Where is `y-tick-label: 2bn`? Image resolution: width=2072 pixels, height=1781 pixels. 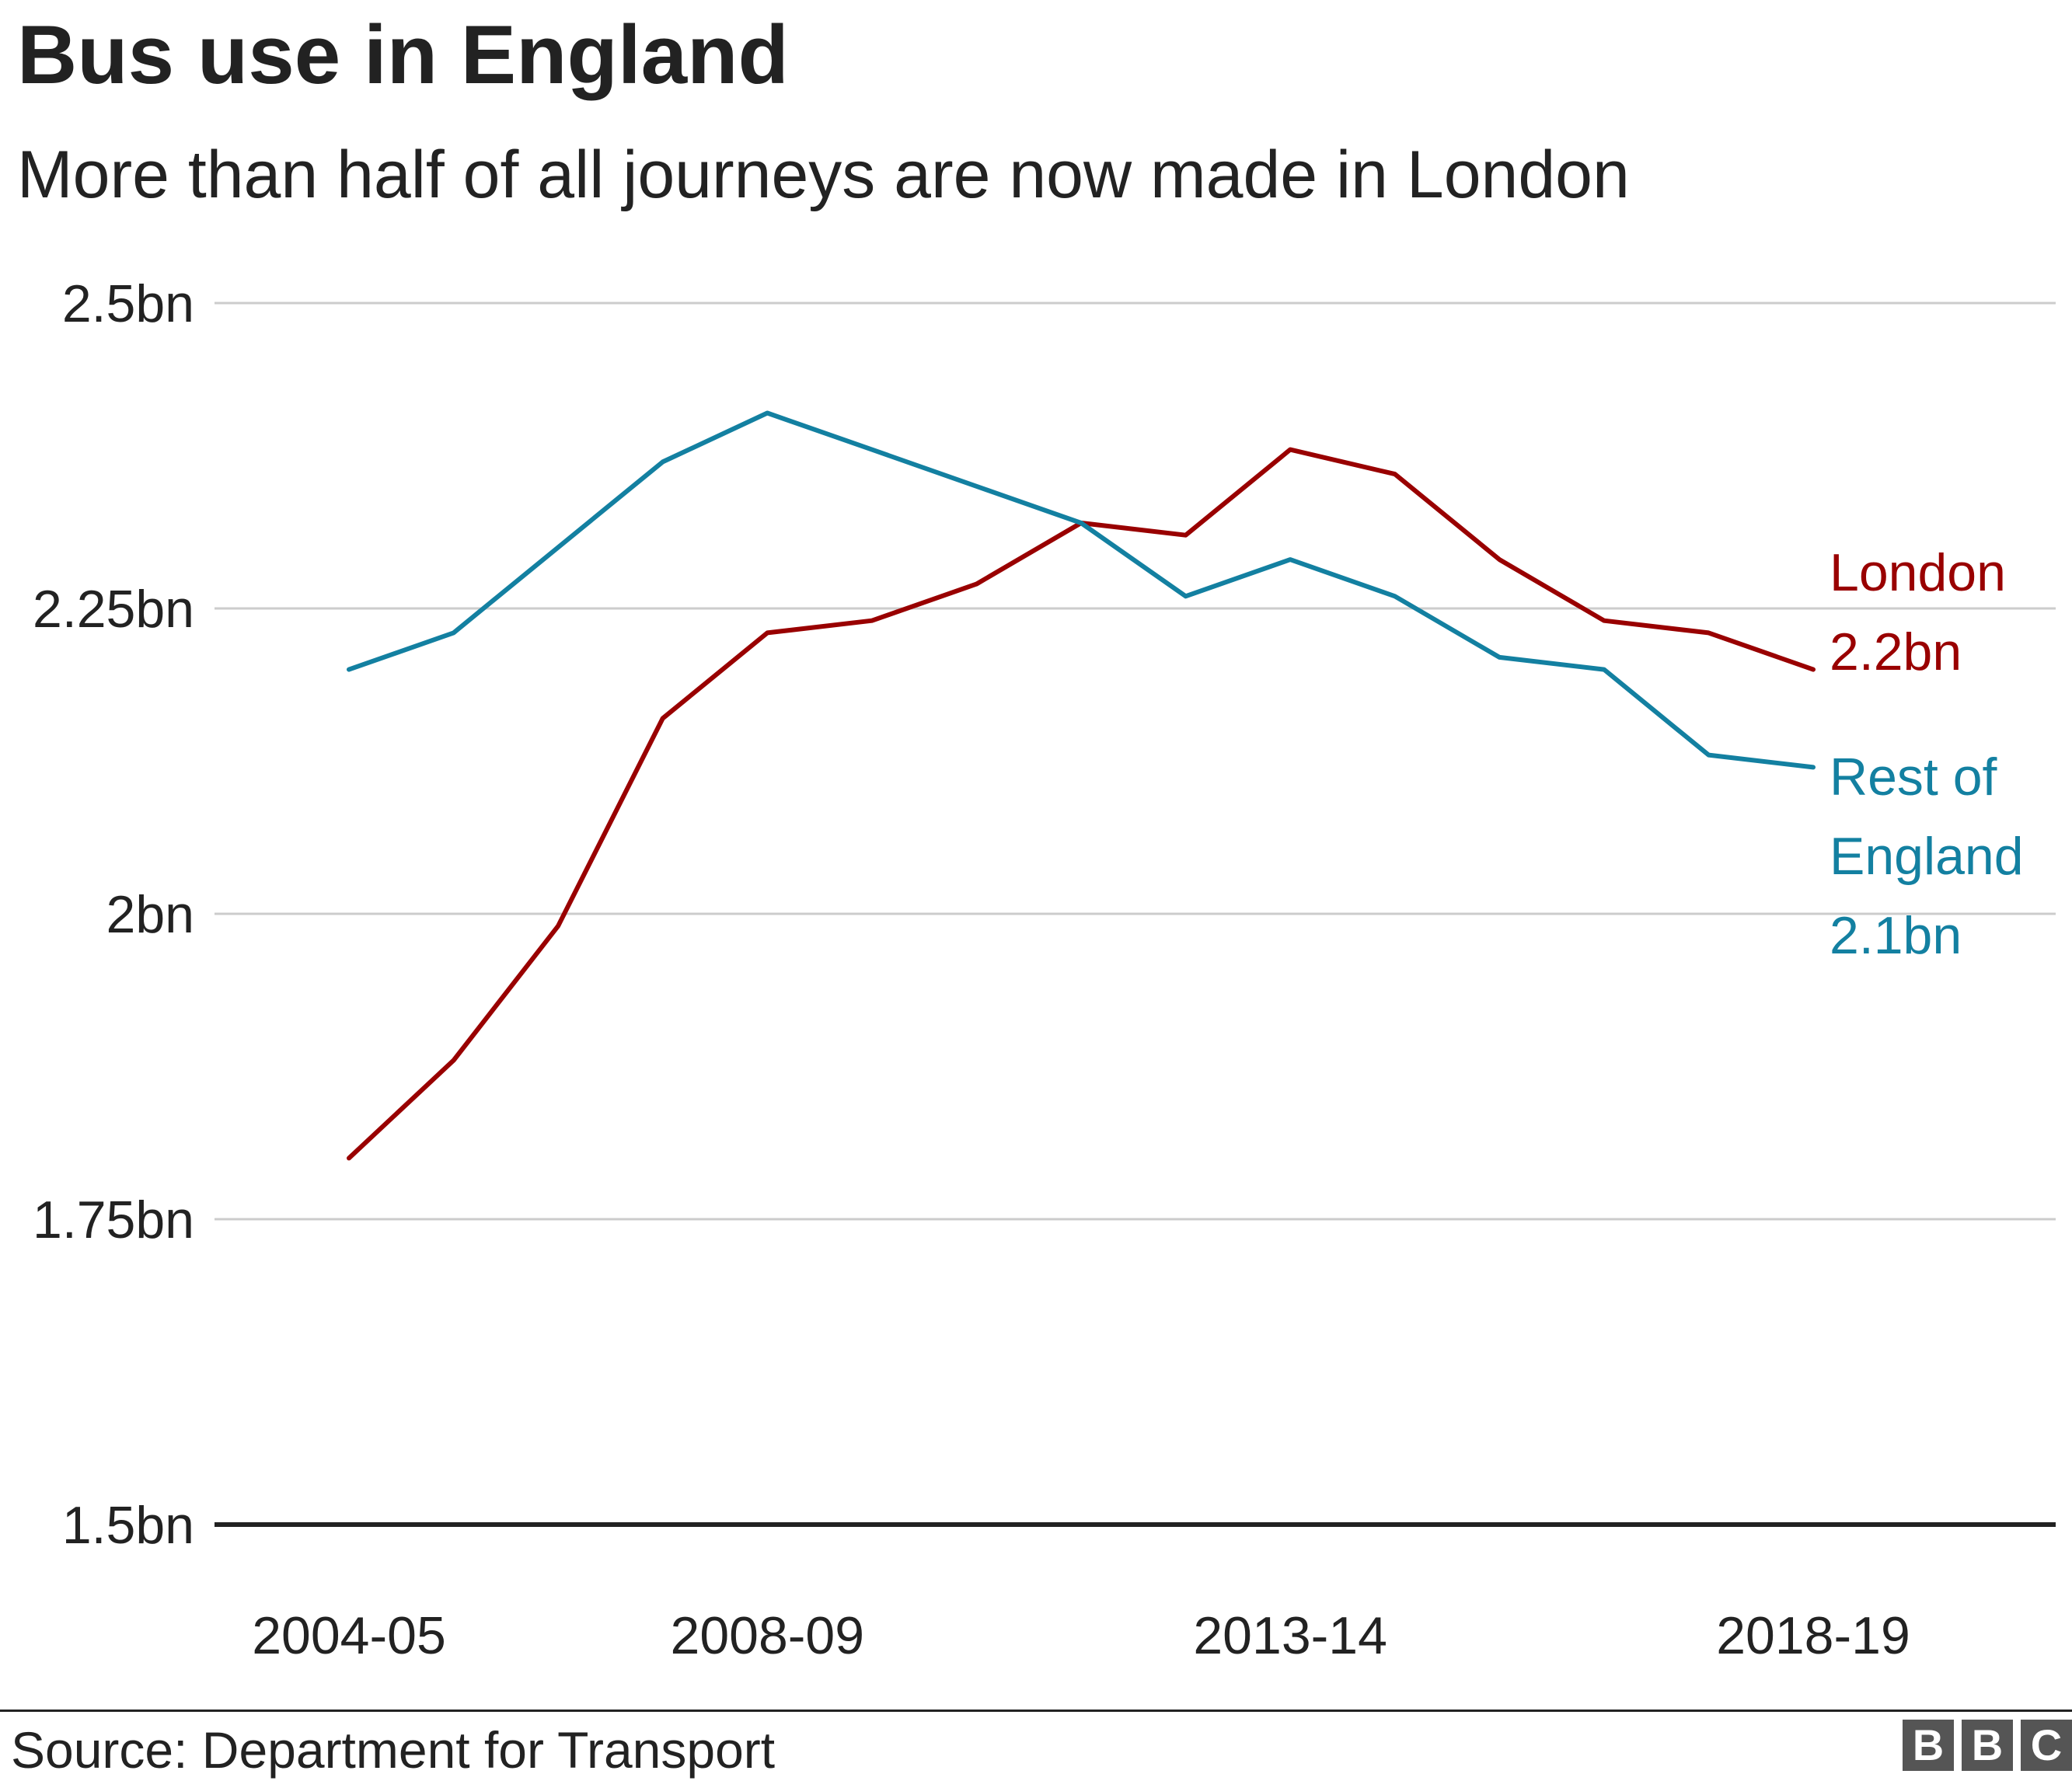
y-tick-label: 2bn is located at coordinates (150, 915).